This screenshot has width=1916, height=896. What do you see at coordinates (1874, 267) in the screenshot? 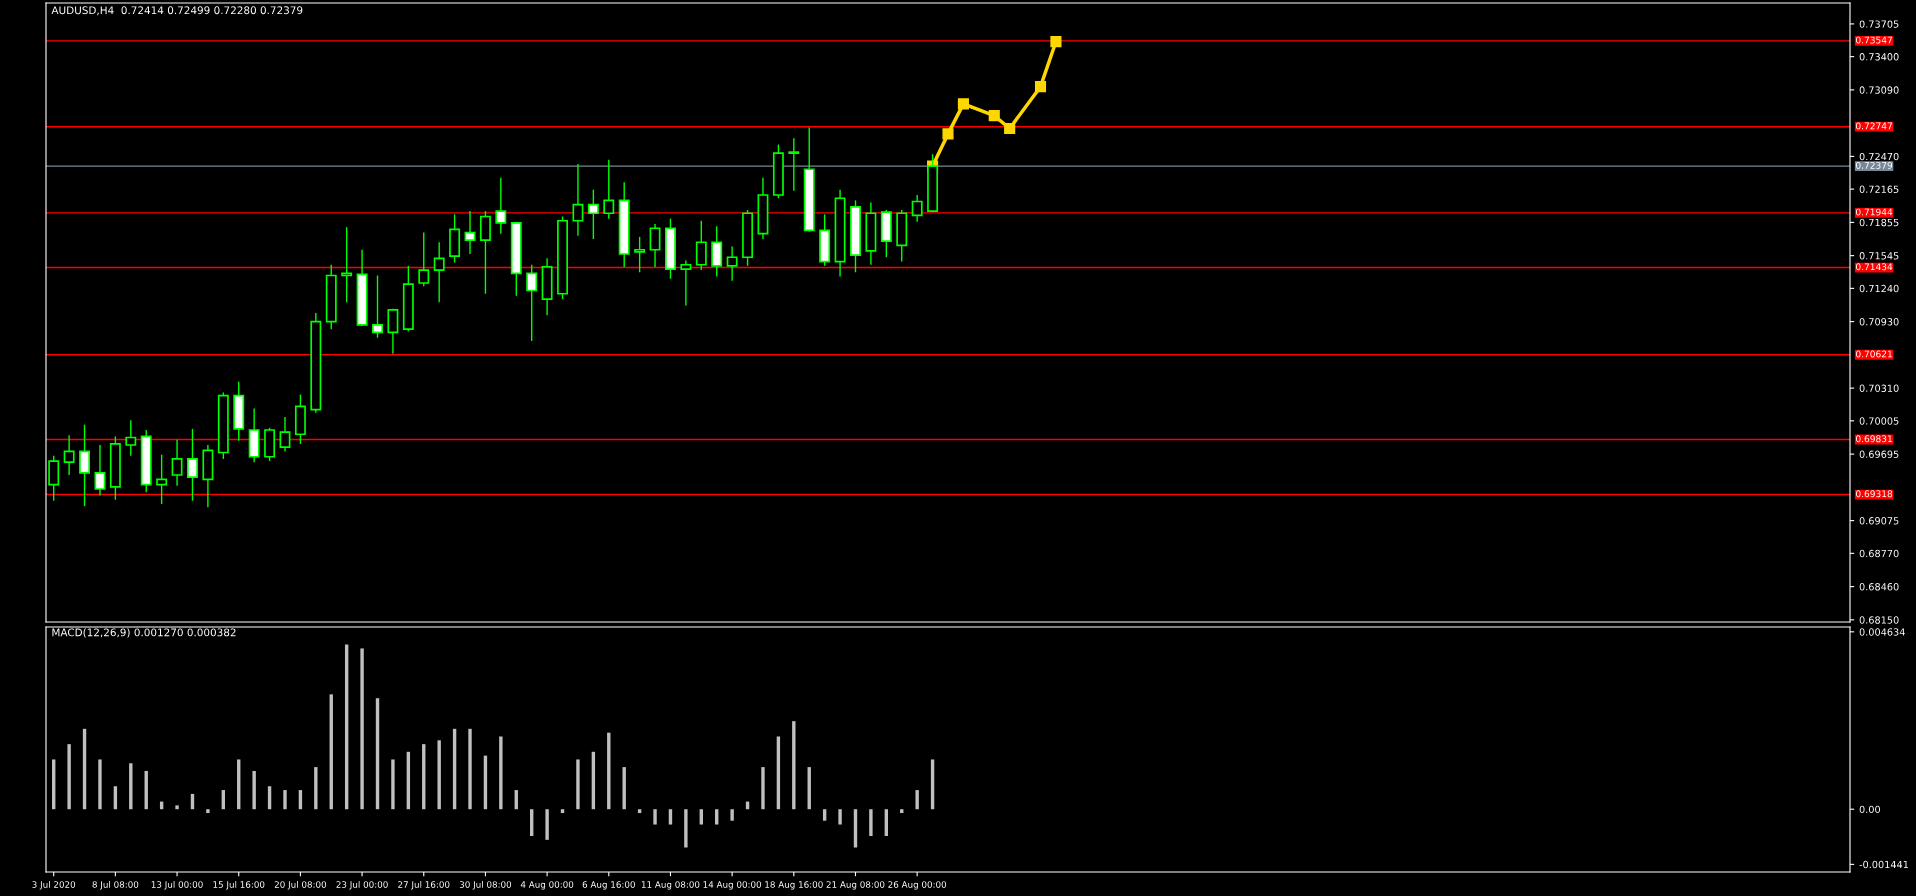
I see `ref-line-label: 0.71434` at bounding box center [1874, 267].